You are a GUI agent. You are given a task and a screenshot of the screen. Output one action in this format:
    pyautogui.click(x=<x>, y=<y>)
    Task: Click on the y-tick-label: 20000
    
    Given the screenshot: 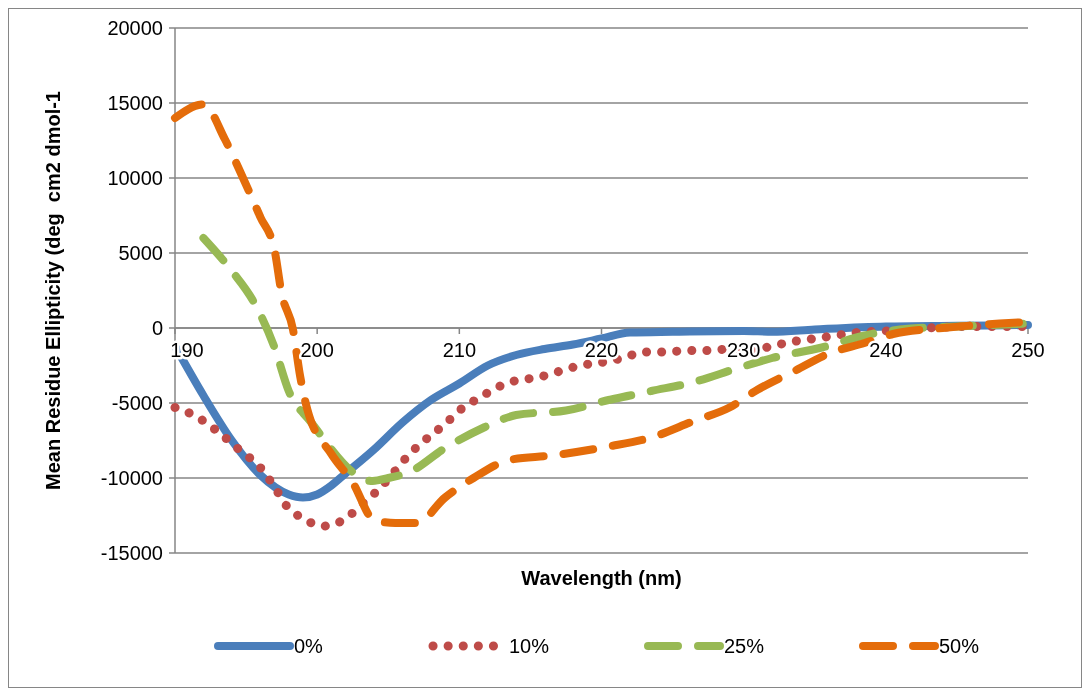 What is the action you would take?
    pyautogui.click(x=135, y=28)
    